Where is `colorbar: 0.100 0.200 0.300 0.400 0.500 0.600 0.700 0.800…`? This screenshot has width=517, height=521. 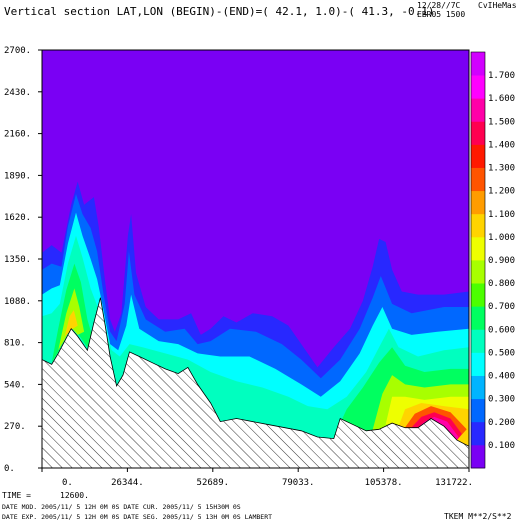
colorbar: 0.100 0.200 0.300 0.400 0.500 0.600 0.700 0.800… is located at coordinates (492, 260).